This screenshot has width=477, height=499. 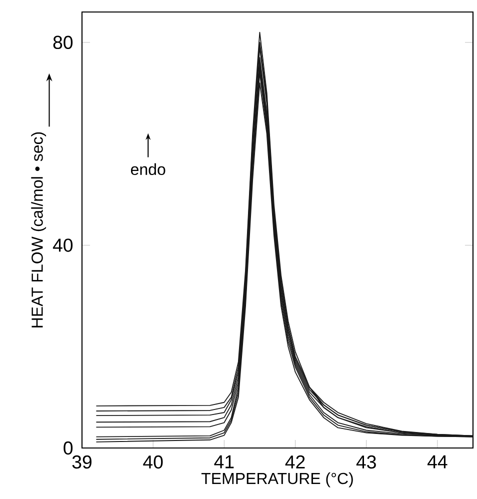 What do you see at coordinates (38, 230) in the screenshot?
I see `y-axis-title: HEAT FLOW (cal/mol • sec)` at bounding box center [38, 230].